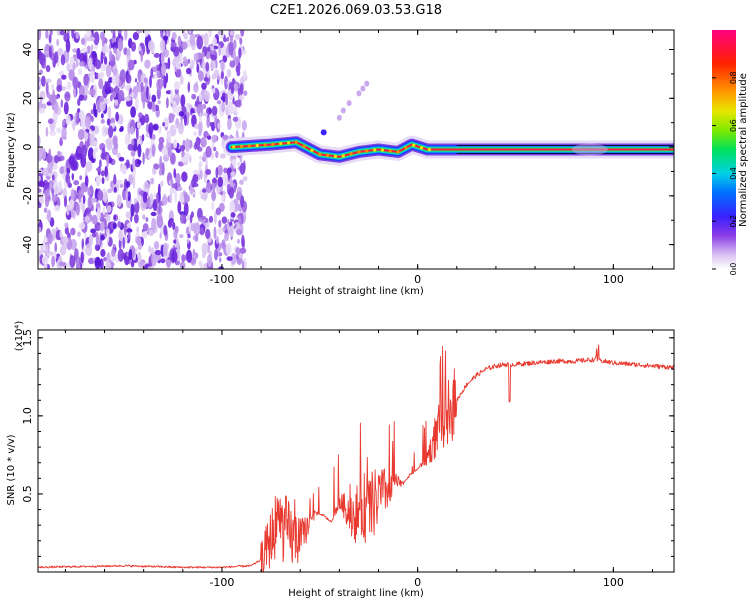 The width and height of the screenshot is (750, 600). I want to click on figure-title: C2E1.2026.069.03.53.G18, so click(356, 10).